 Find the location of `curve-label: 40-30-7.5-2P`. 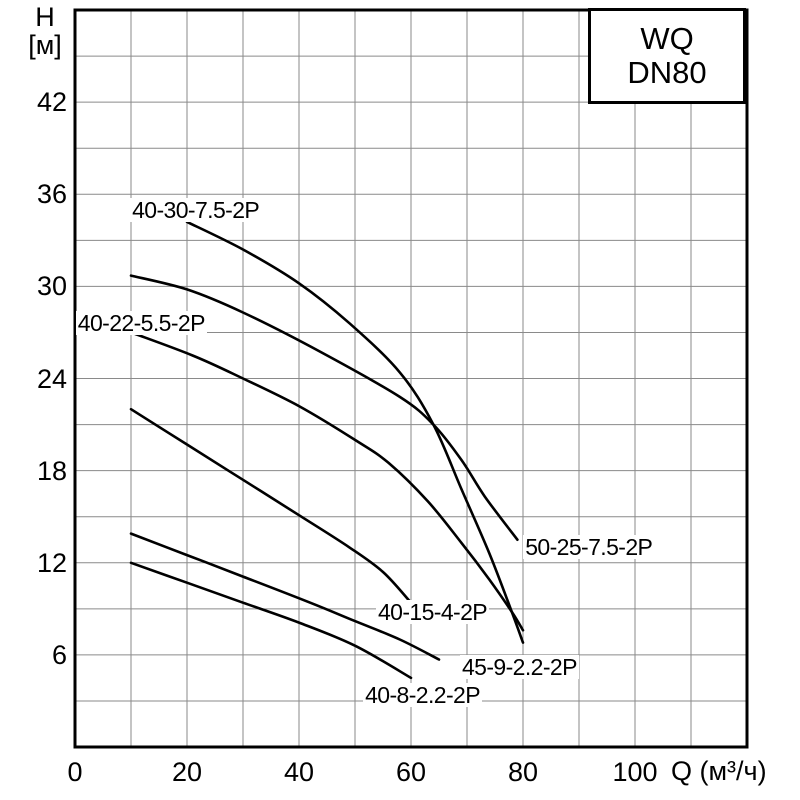

curve-label: 40-30-7.5-2P is located at coordinates (196, 209).